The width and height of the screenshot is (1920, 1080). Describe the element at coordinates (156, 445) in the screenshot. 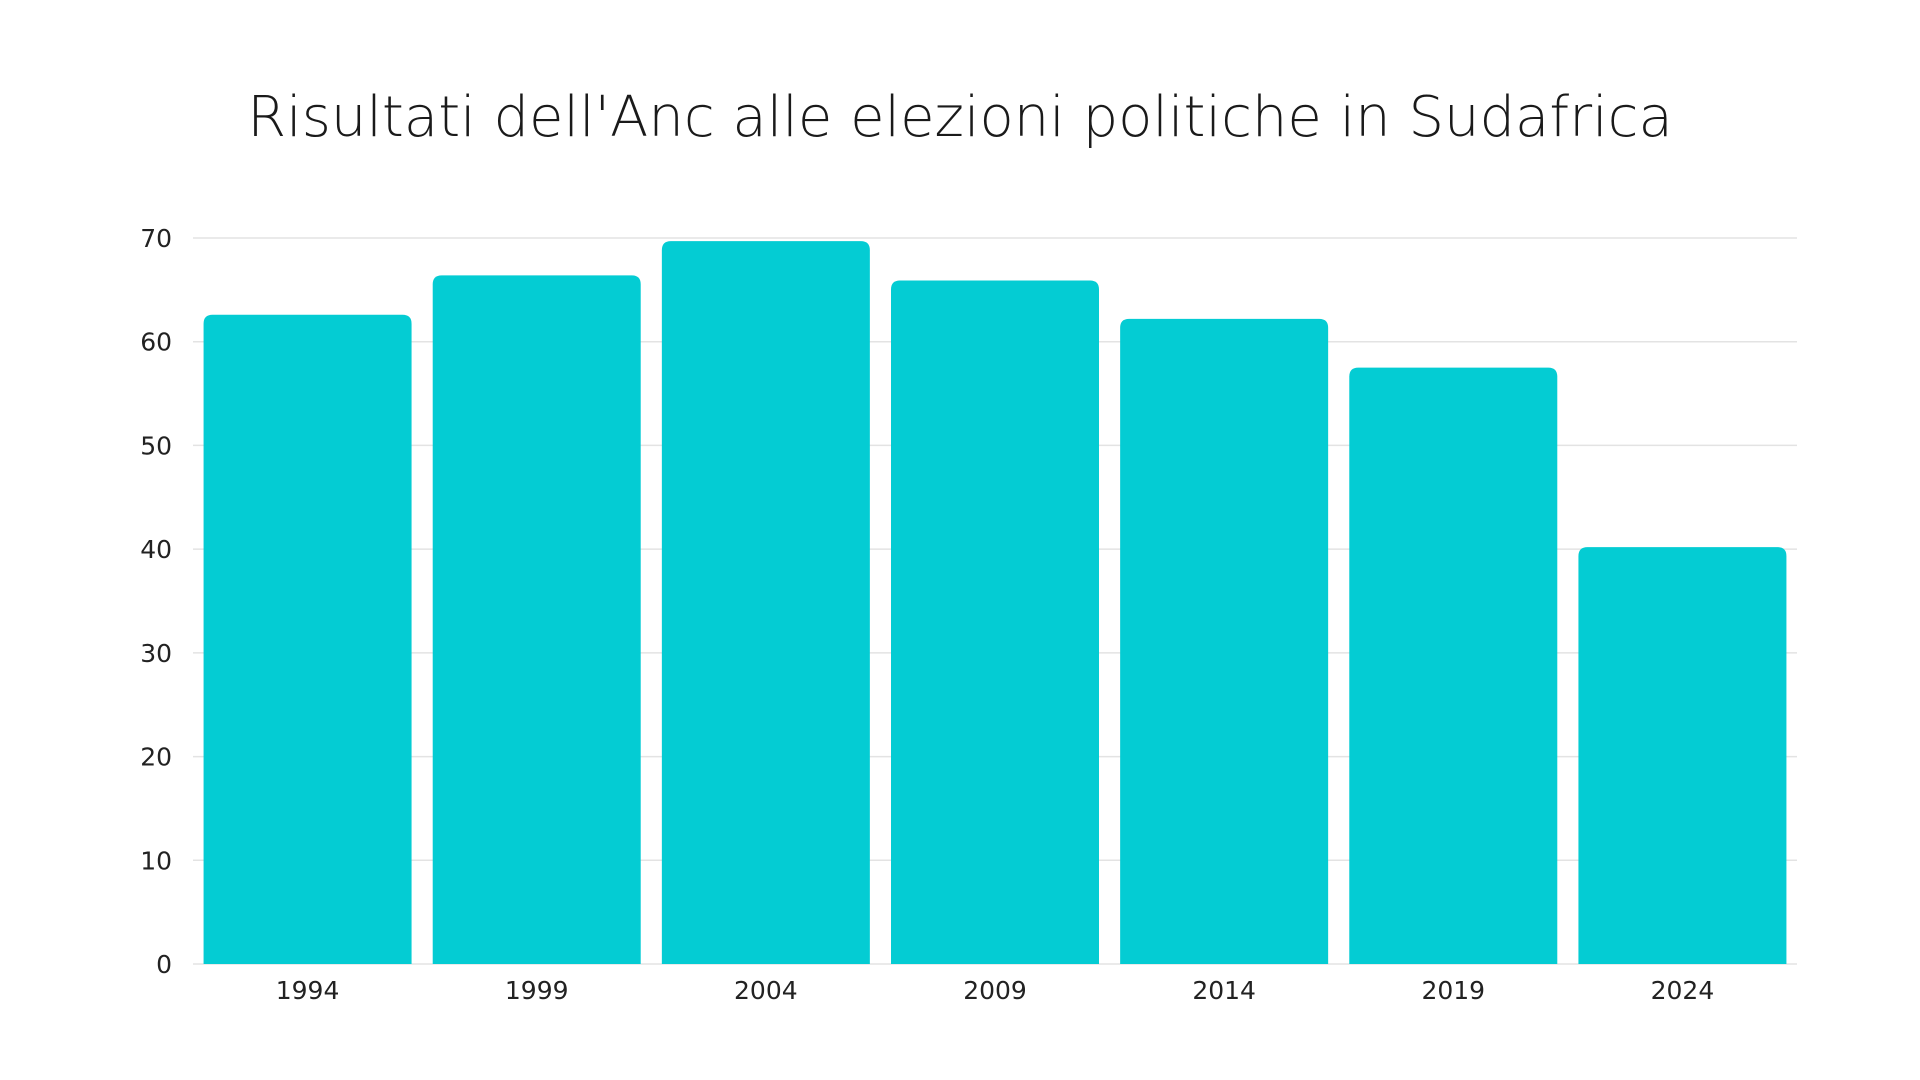

I see `y-tick-label: 50` at that location.